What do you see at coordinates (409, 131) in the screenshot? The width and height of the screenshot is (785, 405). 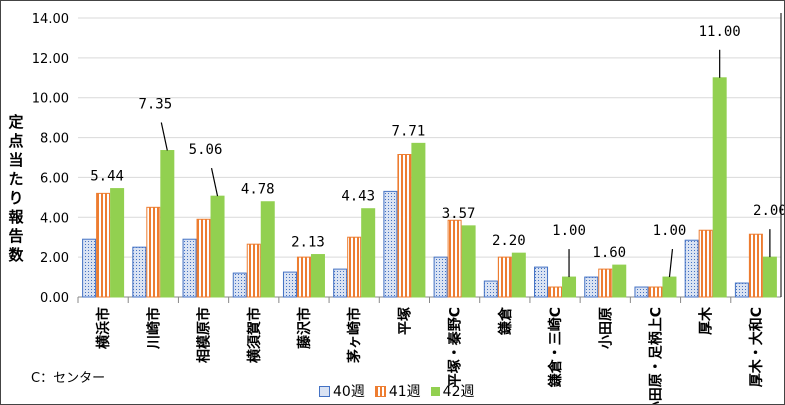 I see `data-label: 7.71` at bounding box center [409, 131].